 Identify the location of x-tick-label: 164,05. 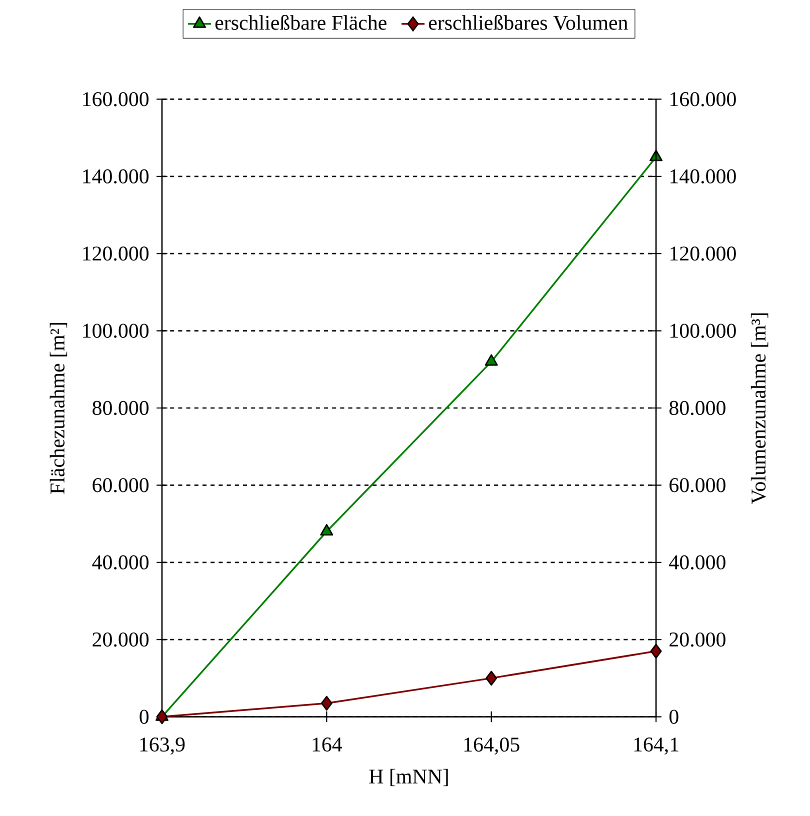
(492, 746).